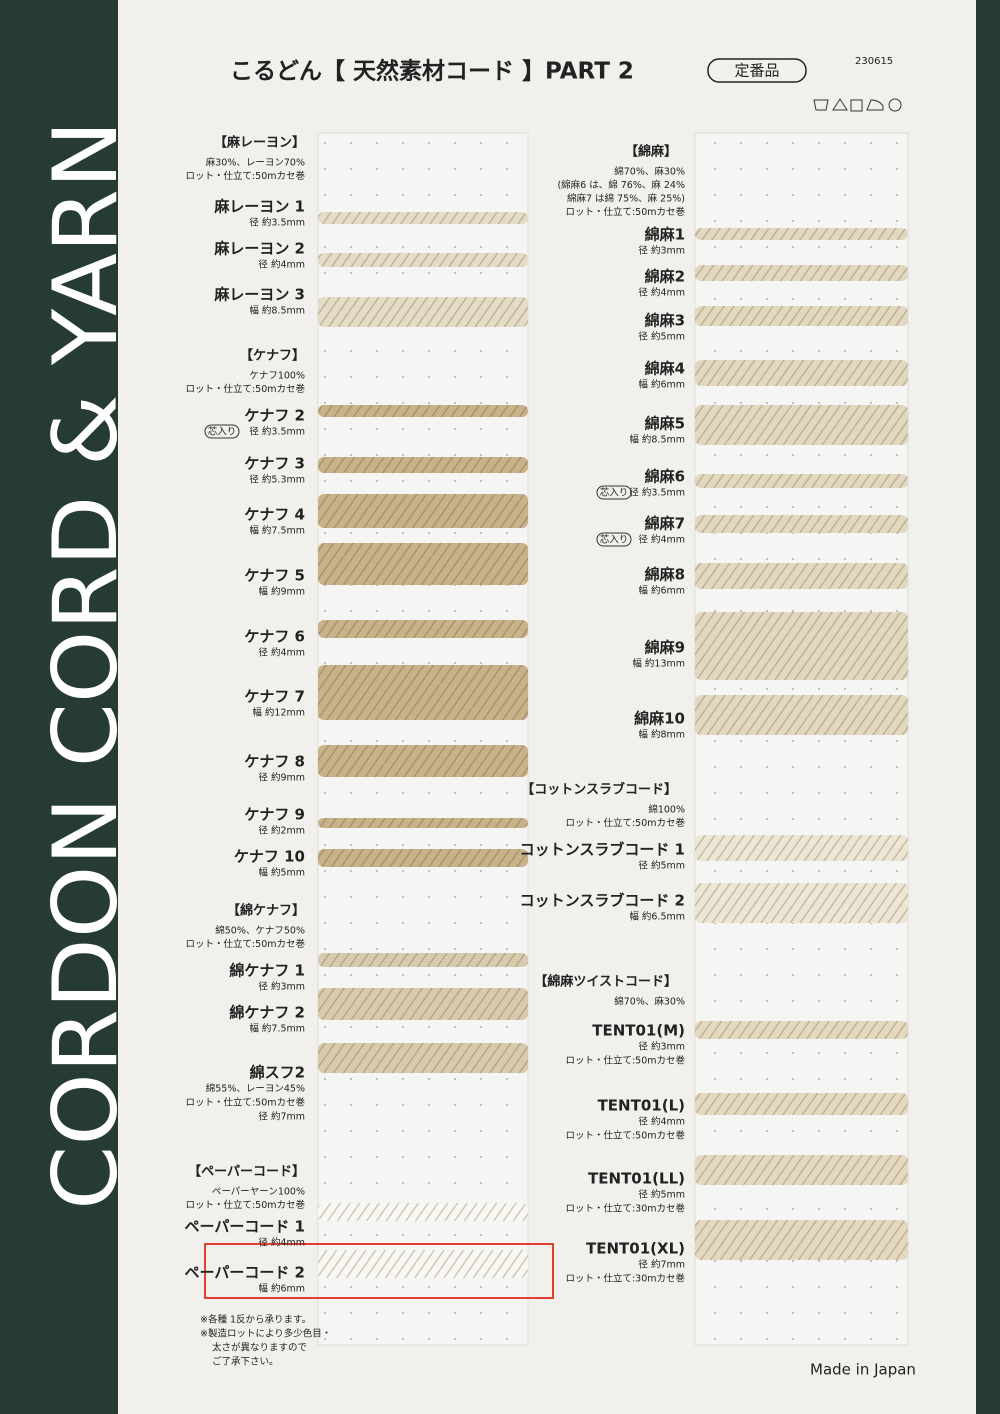 The width and height of the screenshot is (1000, 1414). What do you see at coordinates (281, 778) in the screenshot?
I see `item-spec: 径 約9mm` at bounding box center [281, 778].